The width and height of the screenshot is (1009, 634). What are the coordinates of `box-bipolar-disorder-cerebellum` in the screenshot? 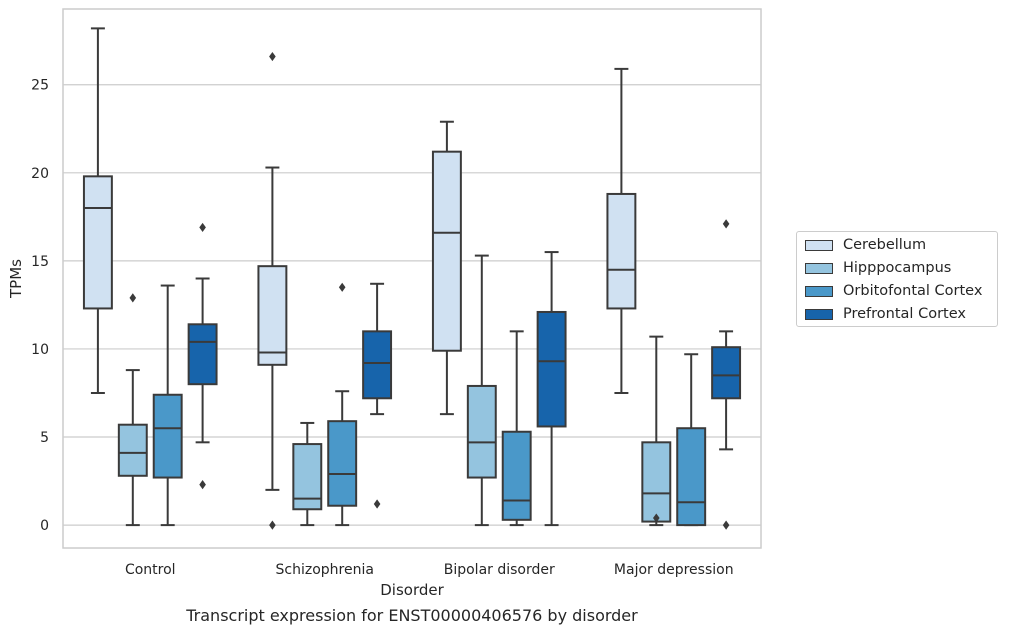 It's located at (446, 268).